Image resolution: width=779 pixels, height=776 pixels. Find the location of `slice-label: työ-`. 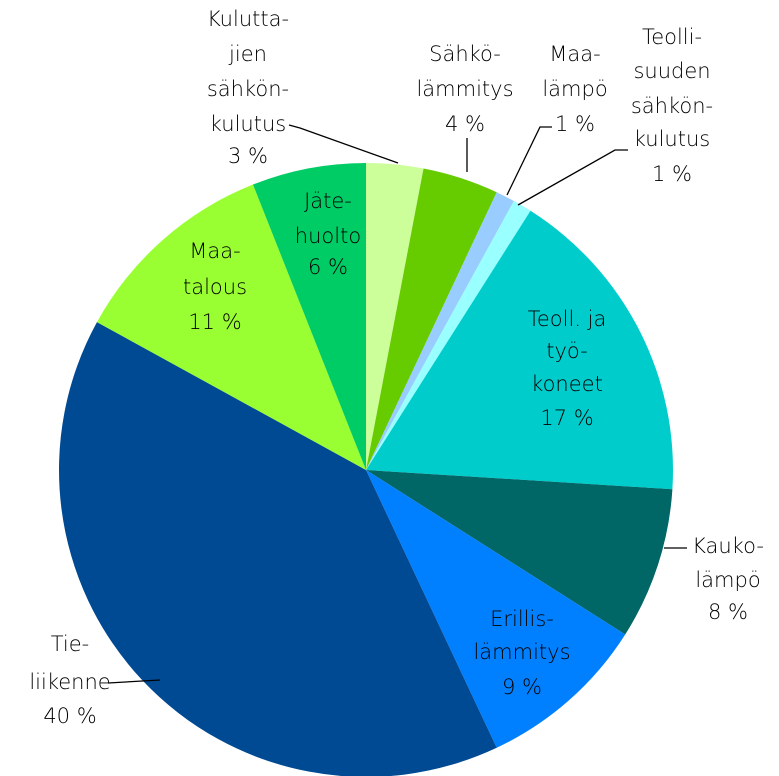

slice-label: työ- is located at coordinates (566, 351).